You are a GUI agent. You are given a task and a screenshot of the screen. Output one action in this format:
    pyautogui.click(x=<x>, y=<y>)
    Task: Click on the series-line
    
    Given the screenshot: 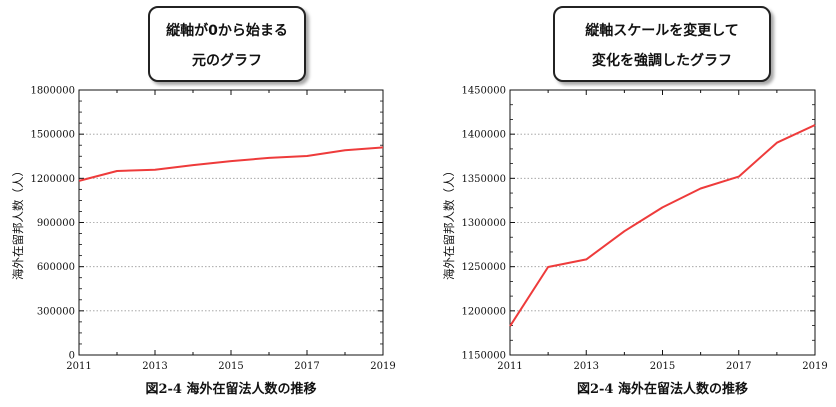 What is the action you would take?
    pyautogui.click(x=231, y=164)
    